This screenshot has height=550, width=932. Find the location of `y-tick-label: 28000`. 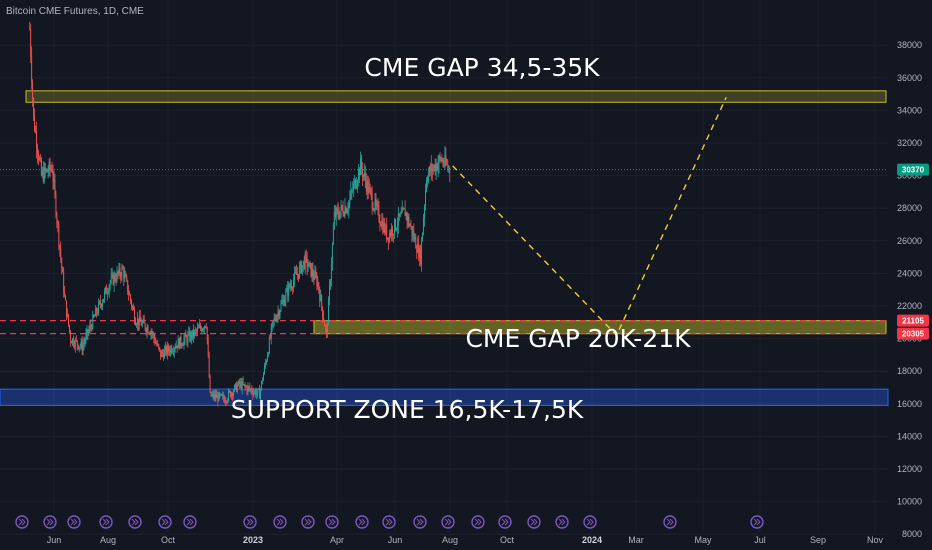

y-tick-label: 28000 is located at coordinates (909, 208).